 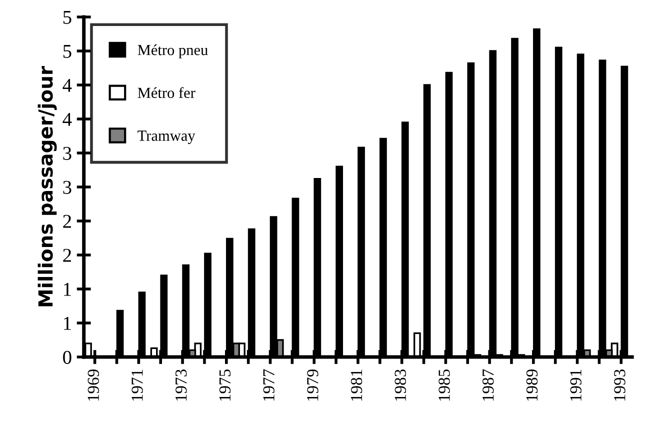 I want to click on x-tick-label: 1977, so click(x=268, y=385).